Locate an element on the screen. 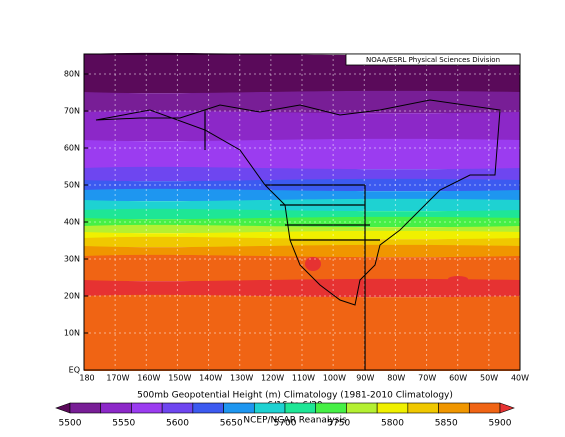 The image size is (565, 437). lon-label: 160W is located at coordinates (148, 378).